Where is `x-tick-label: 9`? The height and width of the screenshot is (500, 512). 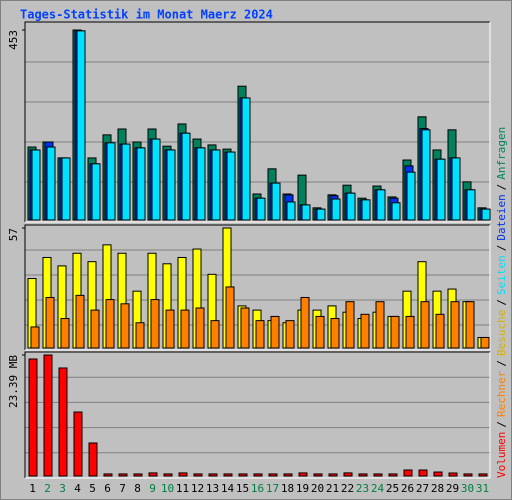
x-tick-label: 9 is located at coordinates (152, 488).